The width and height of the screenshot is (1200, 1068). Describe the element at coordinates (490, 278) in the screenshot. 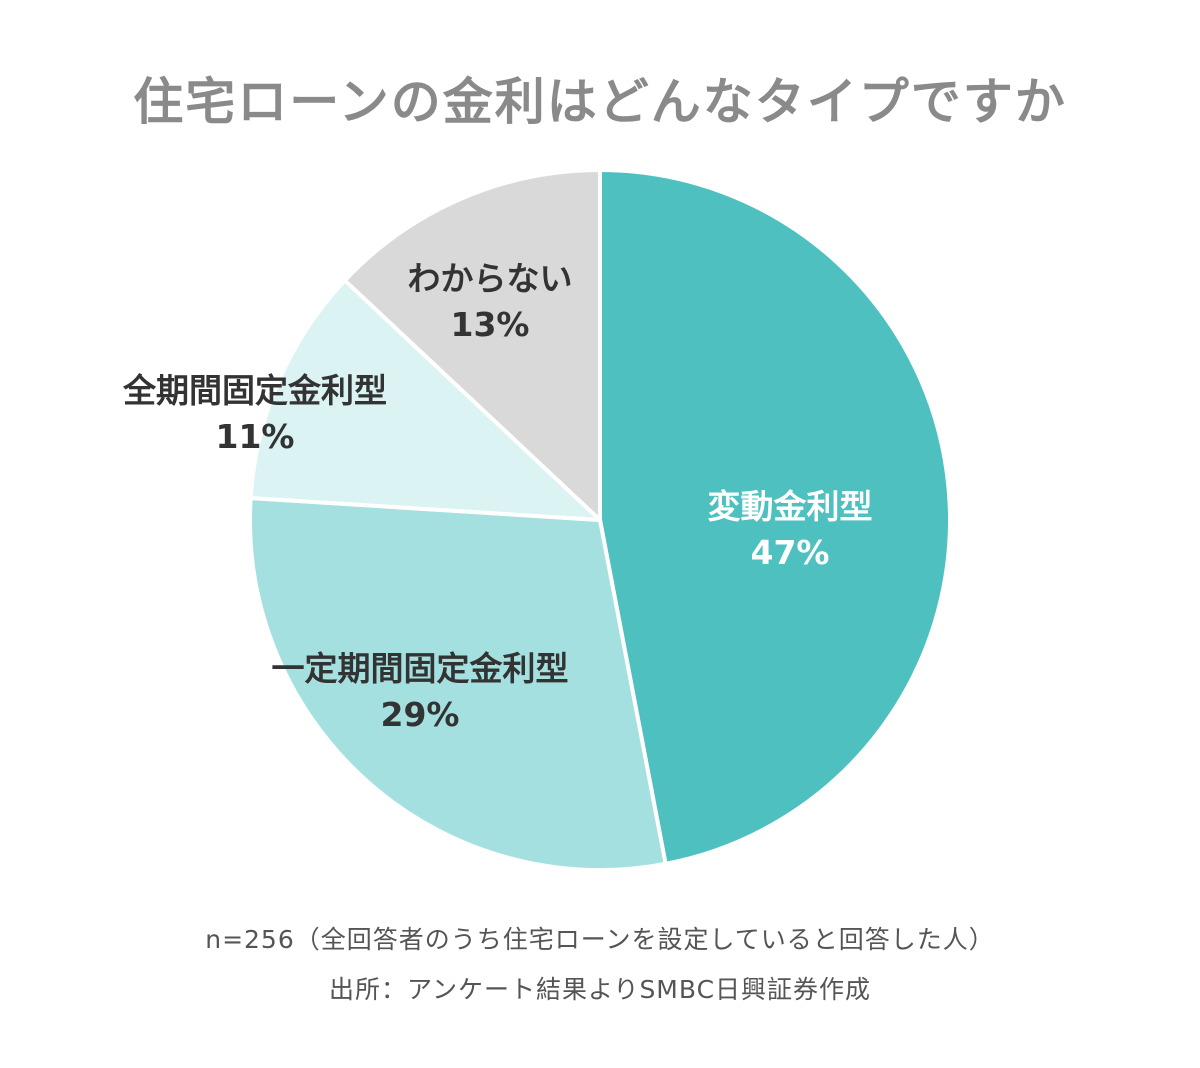

I see `slice-category-label: わからない` at that location.